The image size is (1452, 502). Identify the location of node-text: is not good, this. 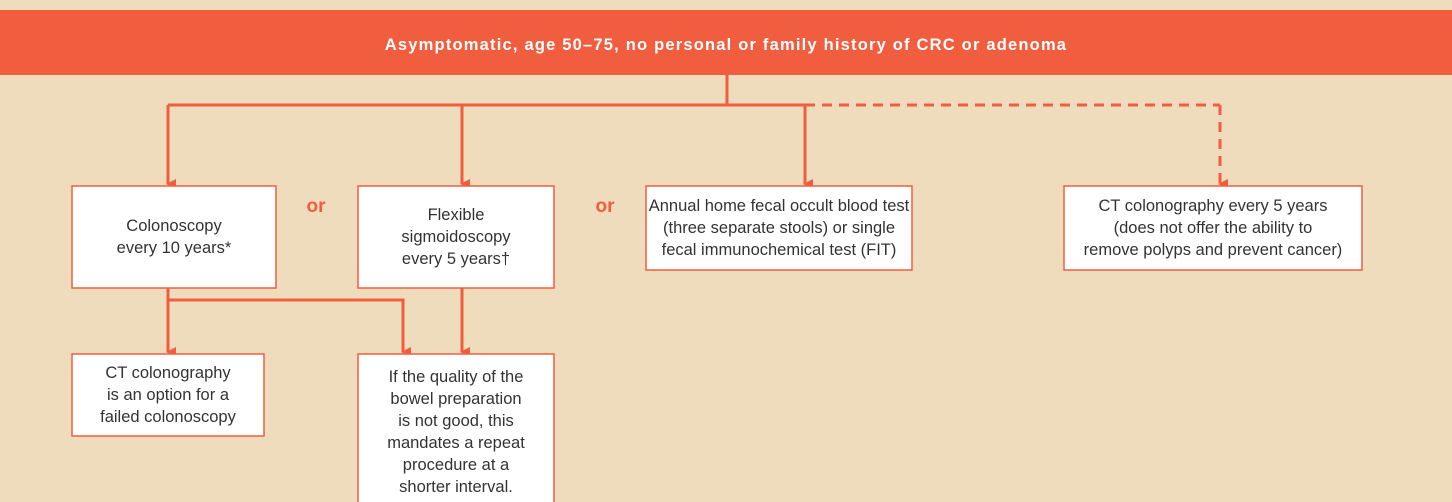
(456, 421).